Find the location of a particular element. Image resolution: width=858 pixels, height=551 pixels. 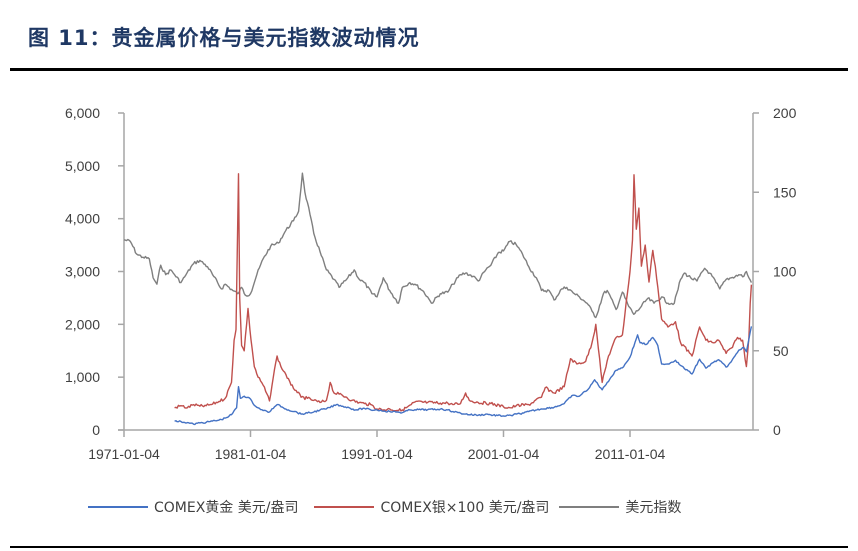

legend-item-silver: COMEX银×100 美元/盎司 is located at coordinates (431, 507).